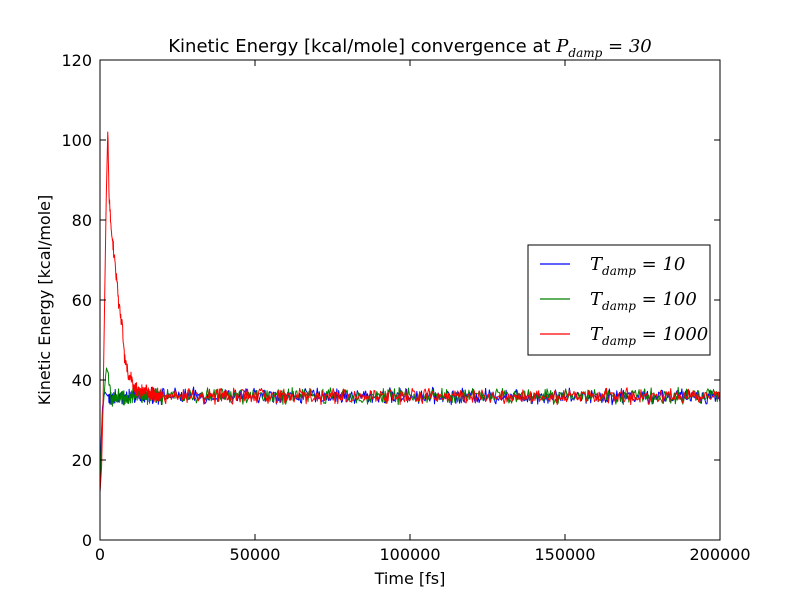 This screenshot has width=800, height=600. I want to click on x-tick-label: 150000, so click(564, 554).